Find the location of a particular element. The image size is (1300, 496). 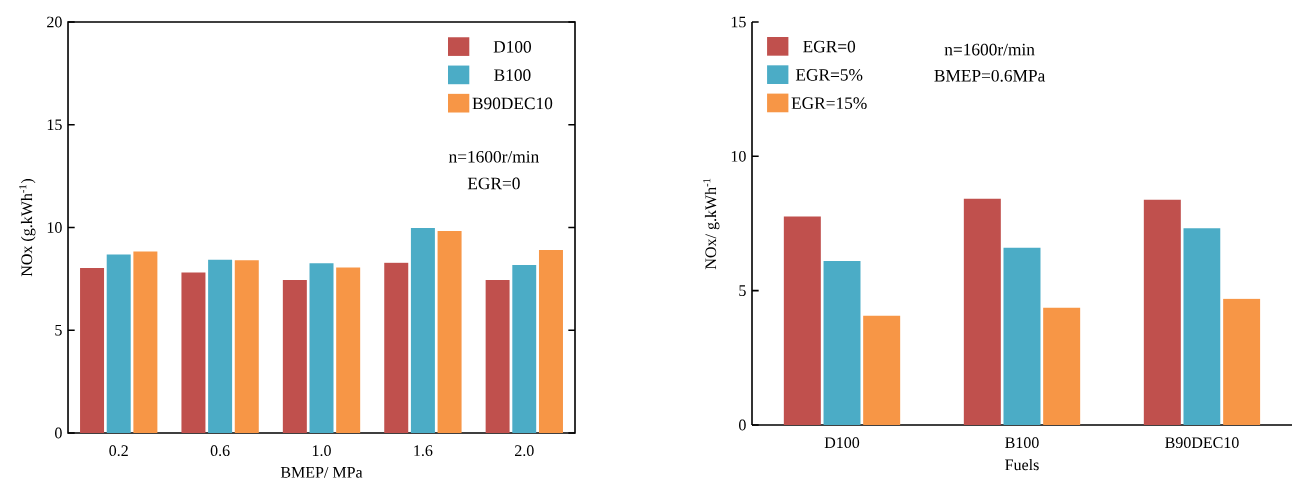

legend-label: EGR=0 is located at coordinates (829, 46).